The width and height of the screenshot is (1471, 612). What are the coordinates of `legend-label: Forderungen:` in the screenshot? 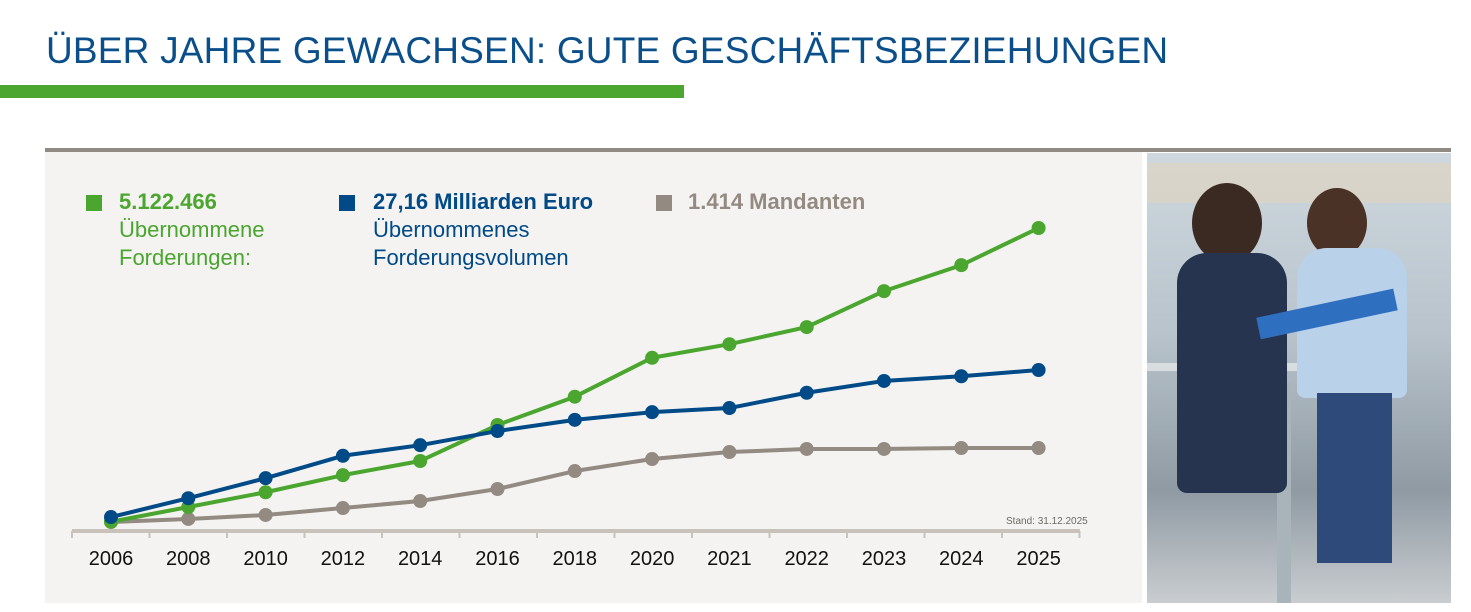 It's located at (185, 257).